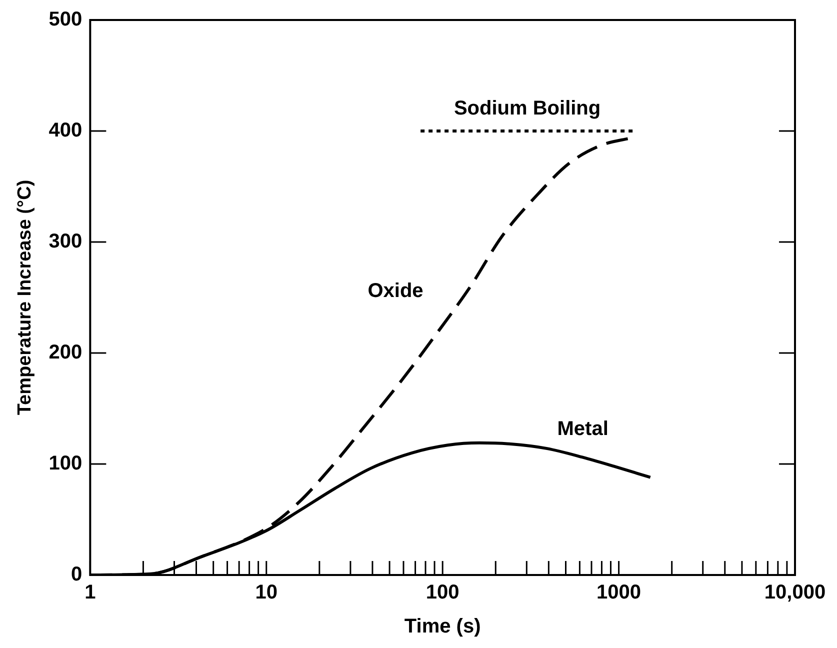  I want to click on x-axis-title: Time (s), so click(442, 627).